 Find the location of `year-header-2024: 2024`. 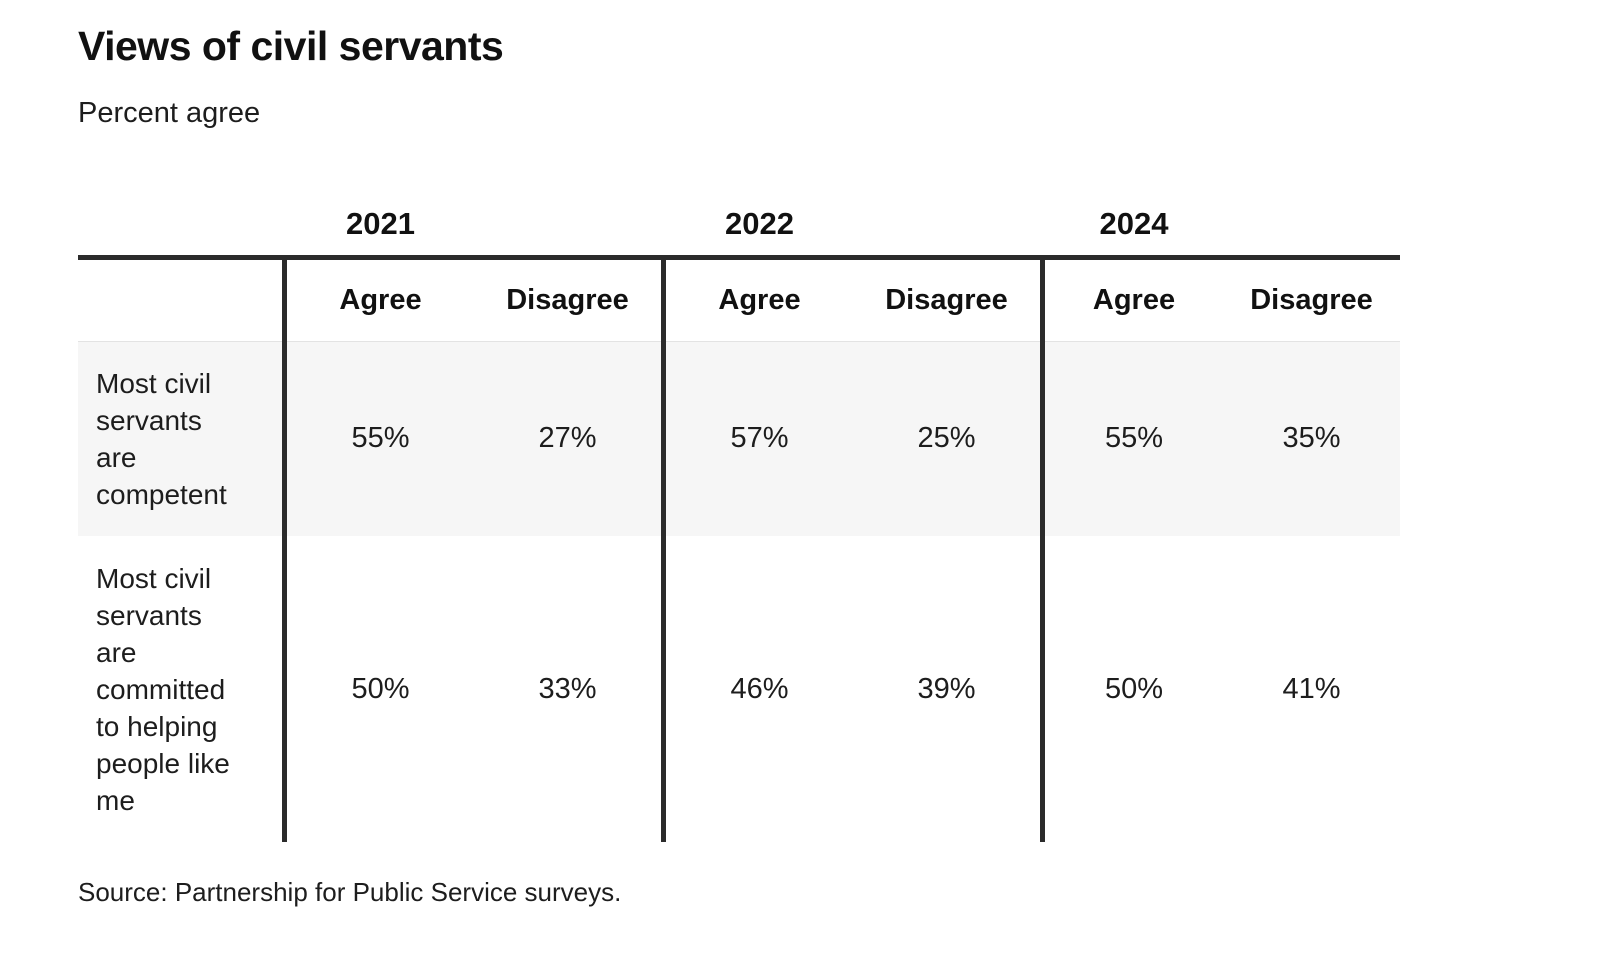

year-header-2024: 2024 is located at coordinates (1134, 223).